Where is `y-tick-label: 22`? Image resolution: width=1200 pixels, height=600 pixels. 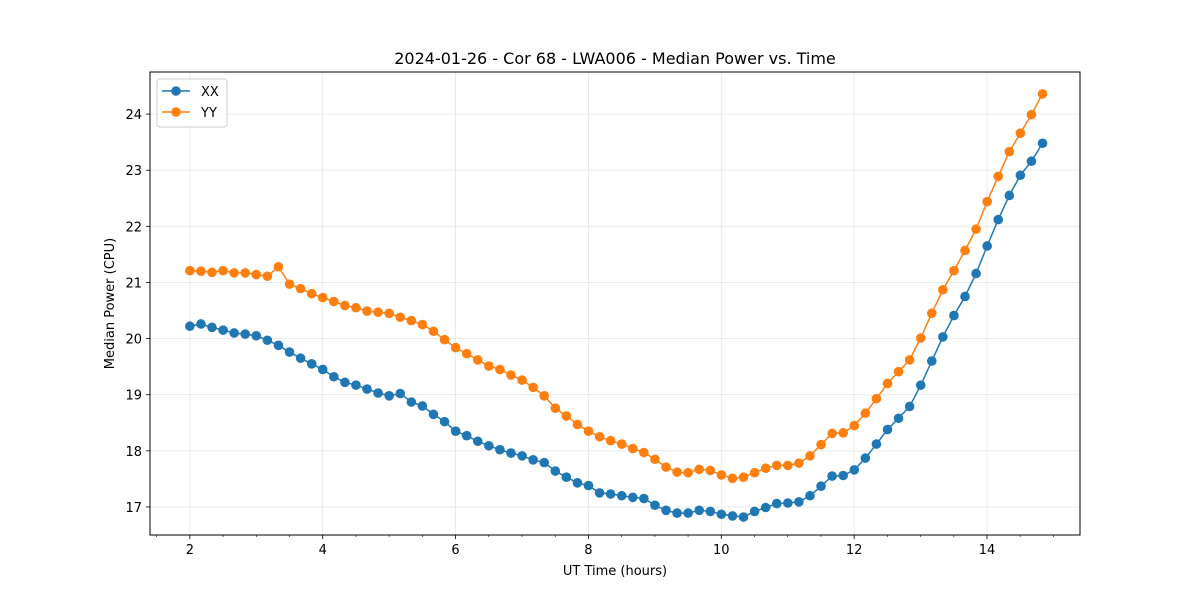
y-tick-label: 22 is located at coordinates (133, 227).